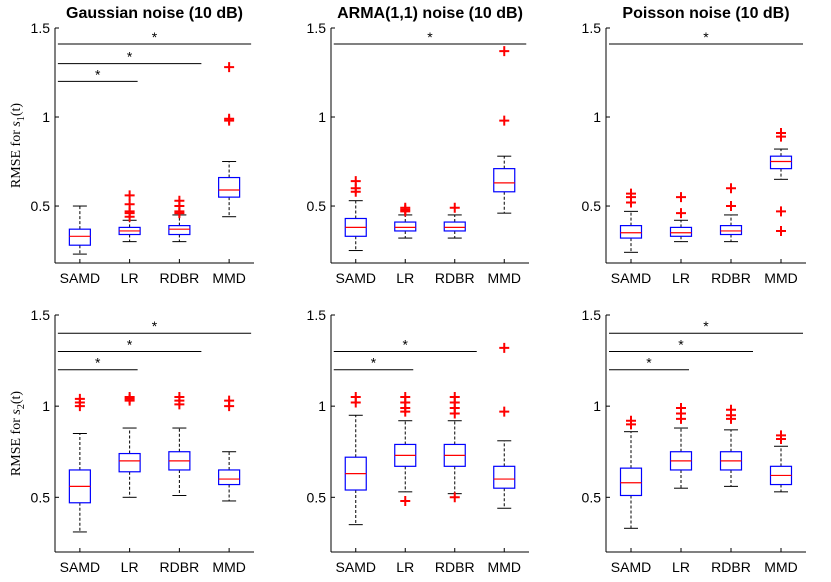 This screenshot has width=831, height=582. What do you see at coordinates (705, 13) in the screenshot?
I see `chart-title: Poisson noise (10 dB)` at bounding box center [705, 13].